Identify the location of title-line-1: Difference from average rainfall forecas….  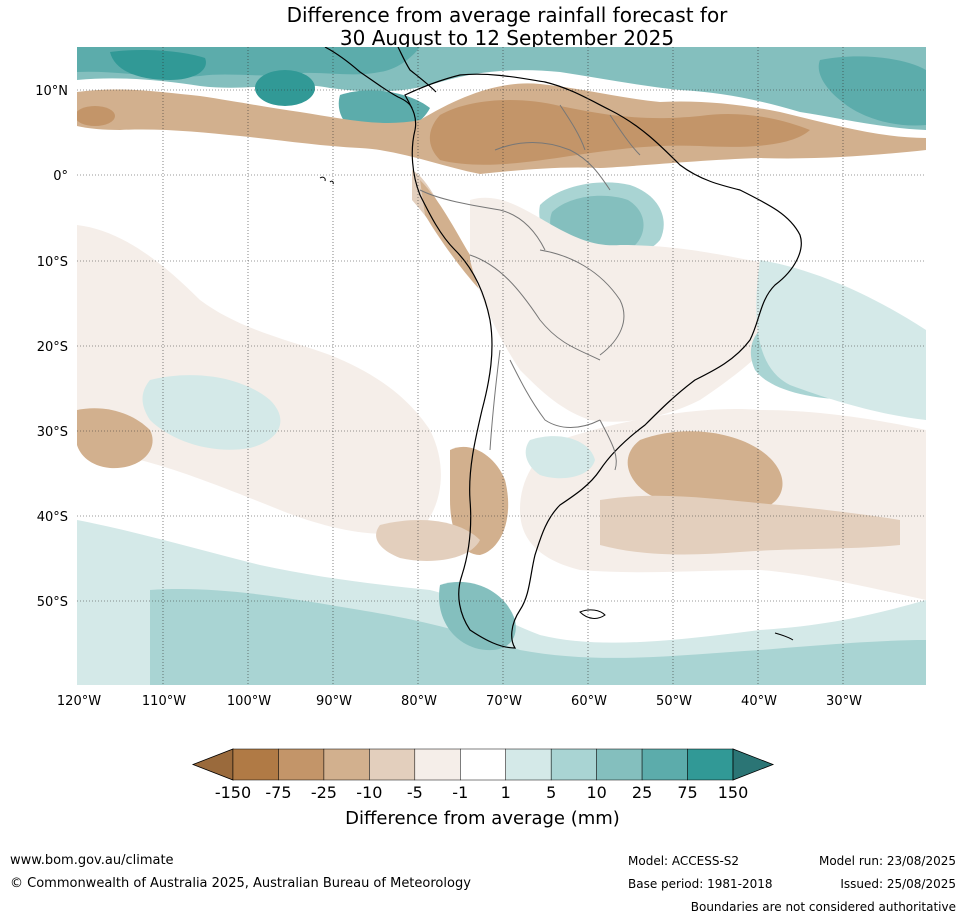
(507, 15).